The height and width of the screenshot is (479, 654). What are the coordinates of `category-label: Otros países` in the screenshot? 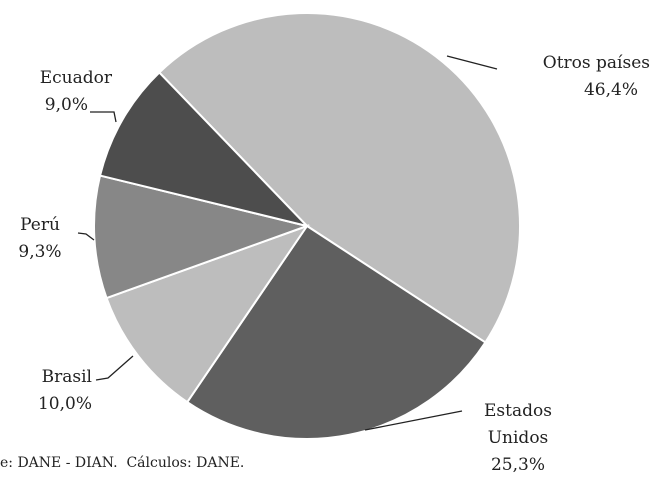 It's located at (596, 63).